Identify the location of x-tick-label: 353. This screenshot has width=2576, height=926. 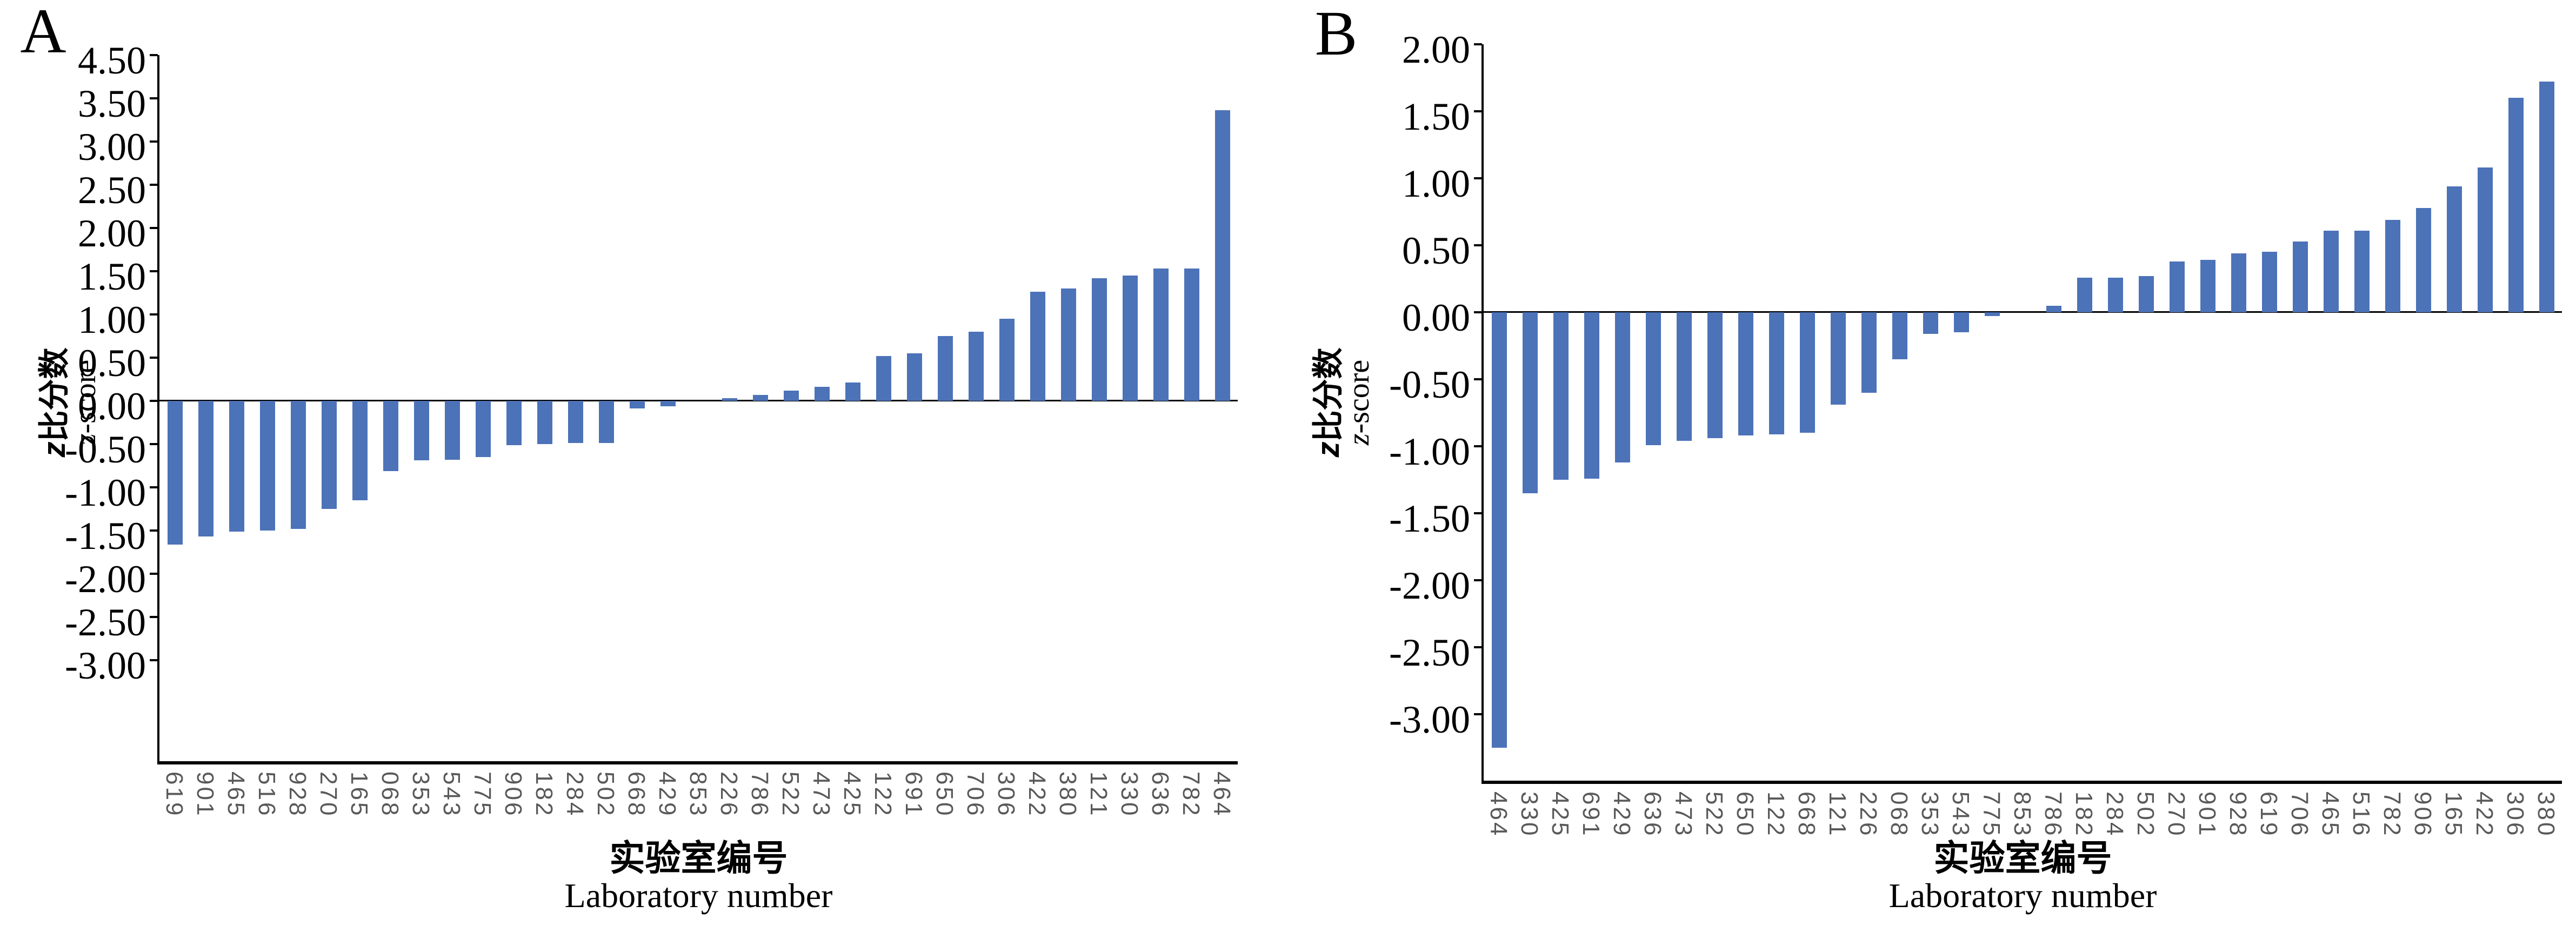
(1930, 814).